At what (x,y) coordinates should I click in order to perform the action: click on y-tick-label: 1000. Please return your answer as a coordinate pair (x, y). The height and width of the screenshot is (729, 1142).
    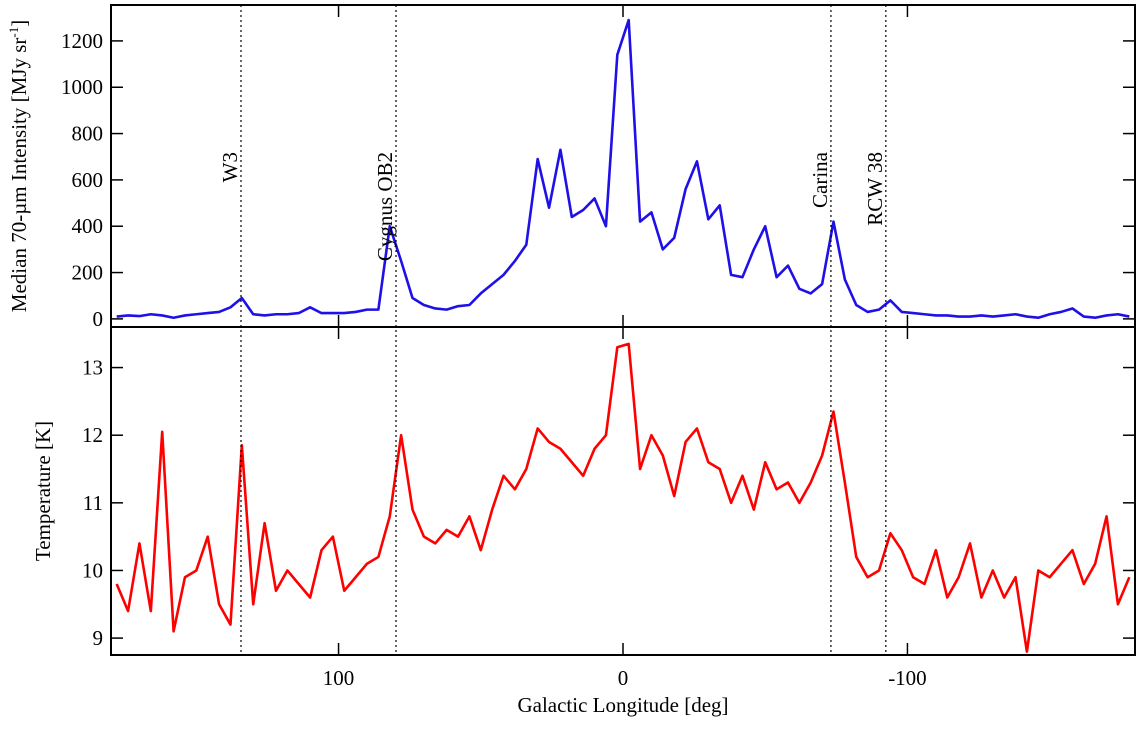
    Looking at the image, I should click on (82, 87).